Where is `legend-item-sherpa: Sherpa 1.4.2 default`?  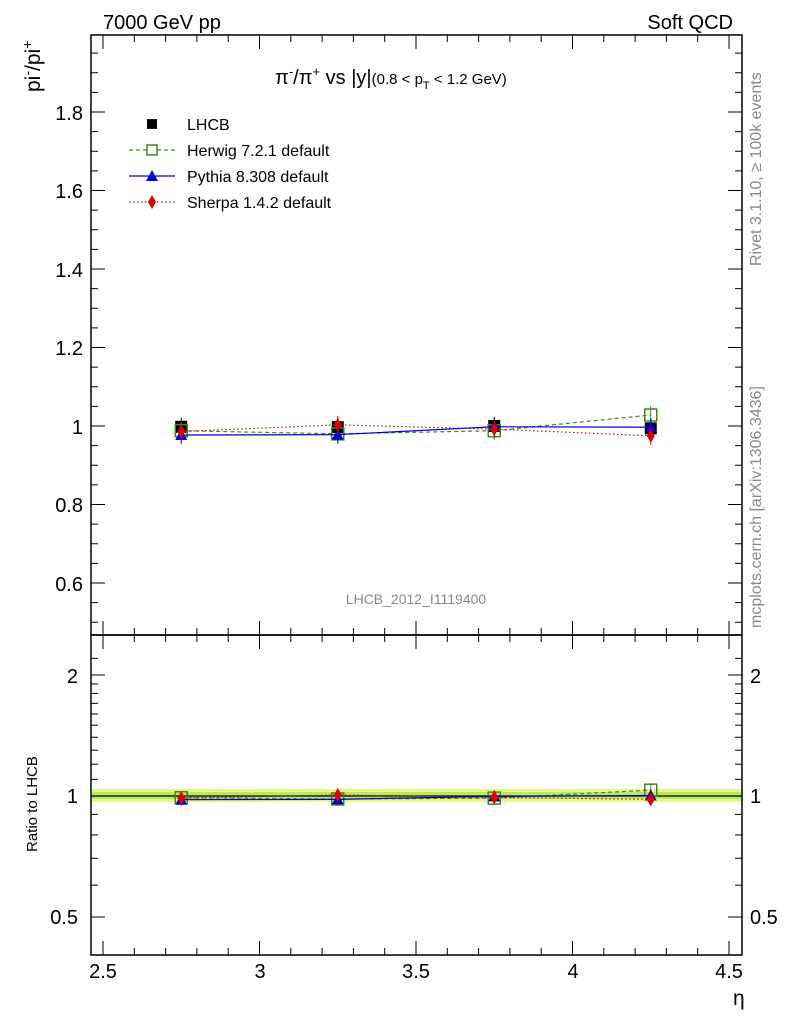
legend-item-sherpa: Sherpa 1.4.2 default is located at coordinates (230, 203).